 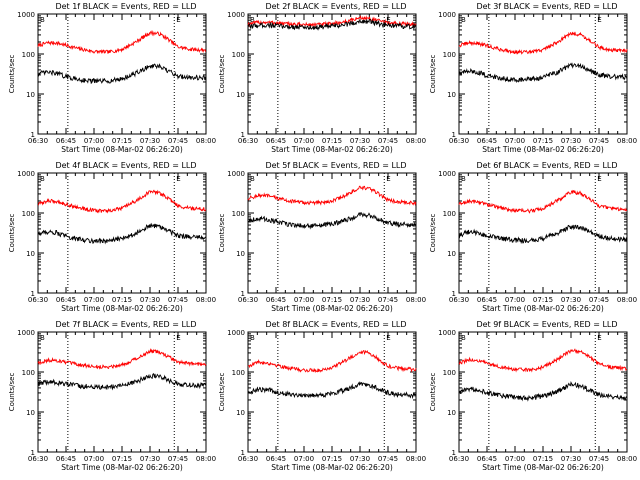 What do you see at coordinates (332, 141) in the screenshot?
I see `chart-2-xtick-label: 07:15` at bounding box center [332, 141].